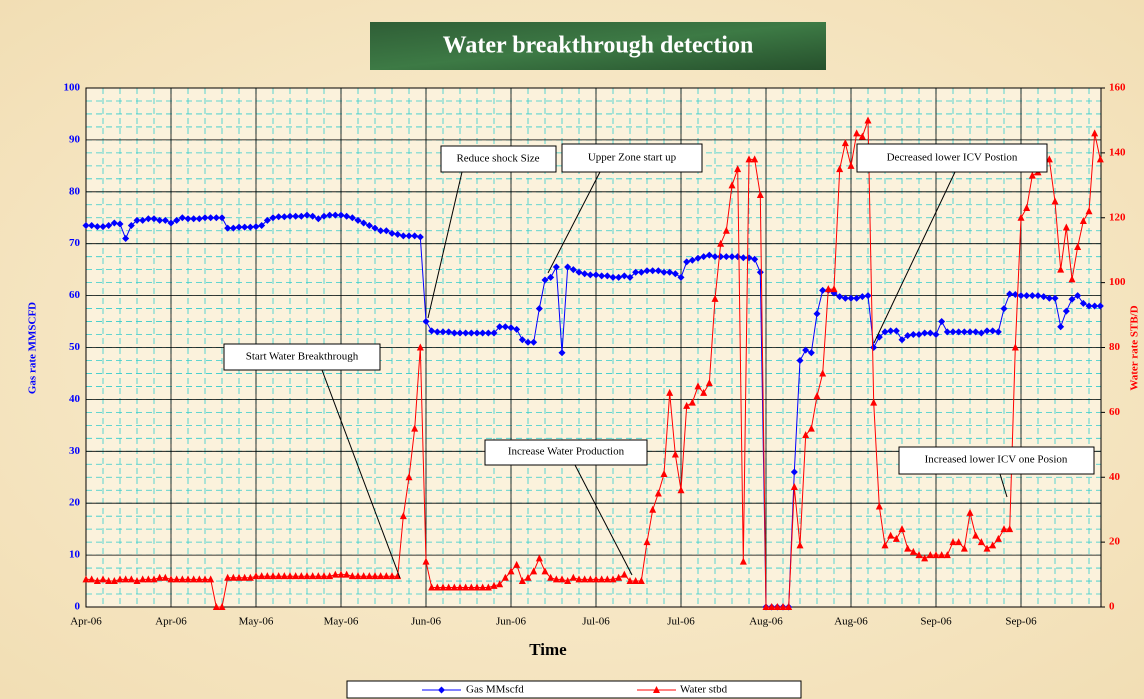 The width and height of the screenshot is (1144, 699). What do you see at coordinates (1115, 477) in the screenshot?
I see `y2-tick-label: 40` at bounding box center [1115, 477].